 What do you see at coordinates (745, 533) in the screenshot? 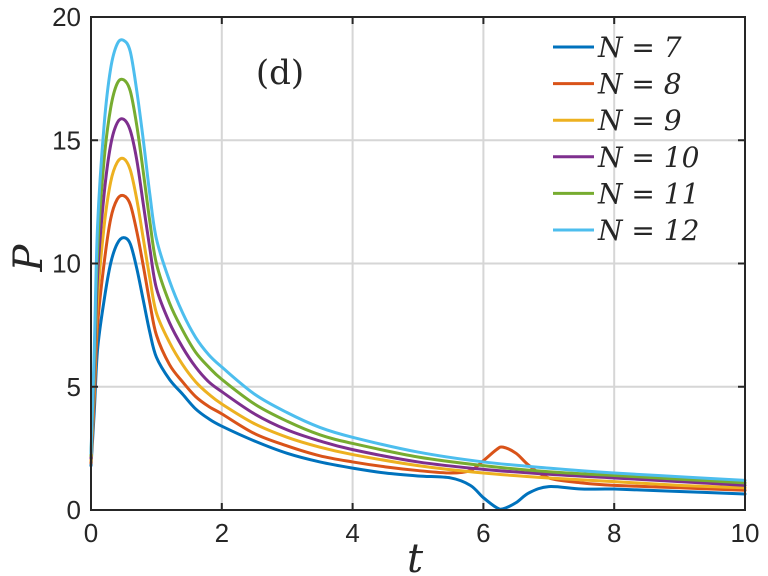
I see `x-tick-label: 10` at bounding box center [745, 533].